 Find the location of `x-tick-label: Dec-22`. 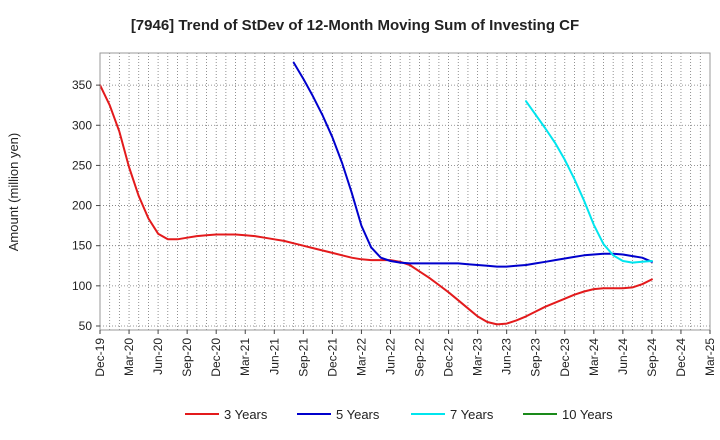

x-tick-label: Dec-22 is located at coordinates (449, 357).